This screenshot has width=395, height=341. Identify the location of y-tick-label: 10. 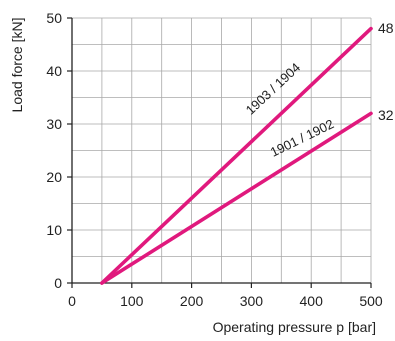
(54, 230).